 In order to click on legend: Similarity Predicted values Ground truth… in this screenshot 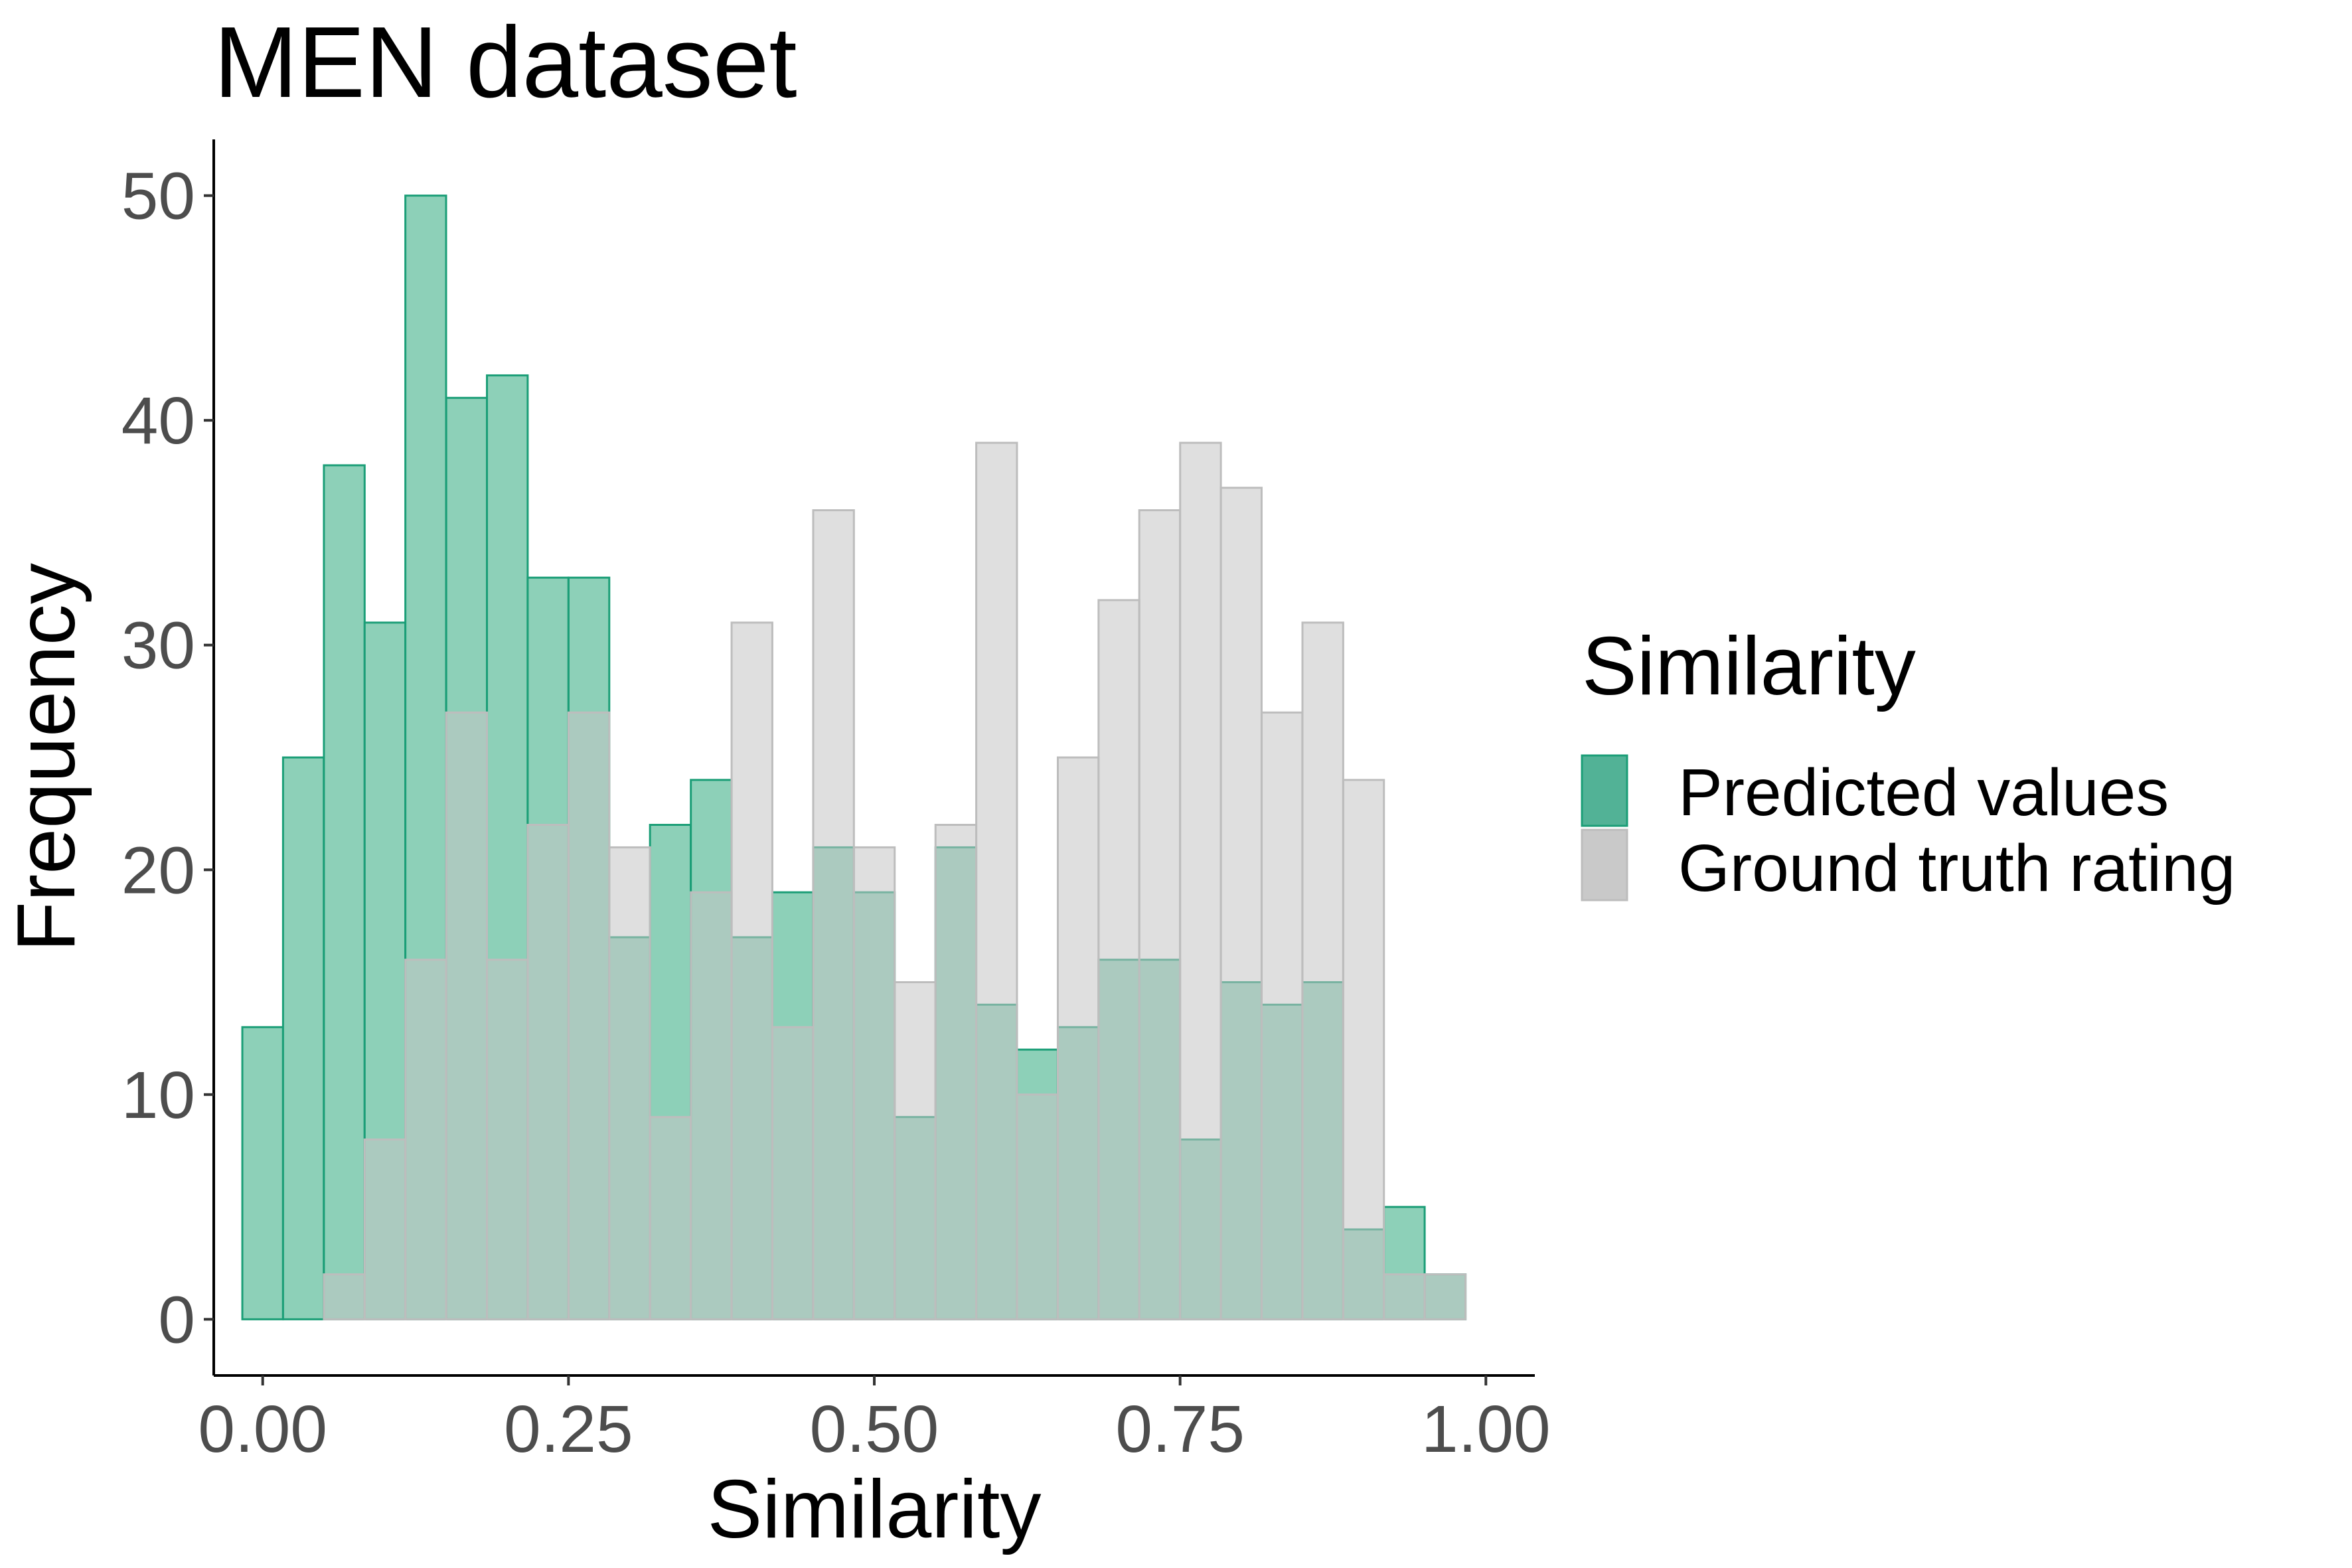, I will do `click(1908, 763)`.